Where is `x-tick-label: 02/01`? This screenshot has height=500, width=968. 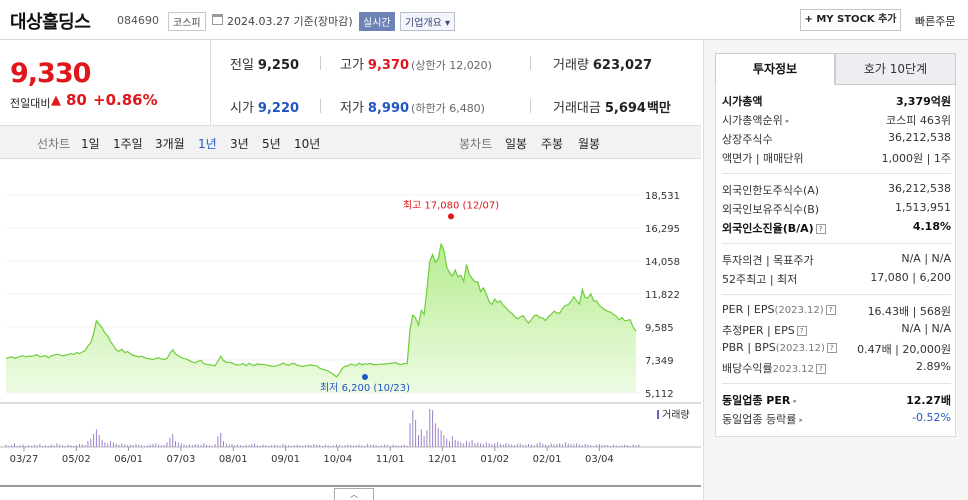 x-tick-label: 02/01 is located at coordinates (547, 459).